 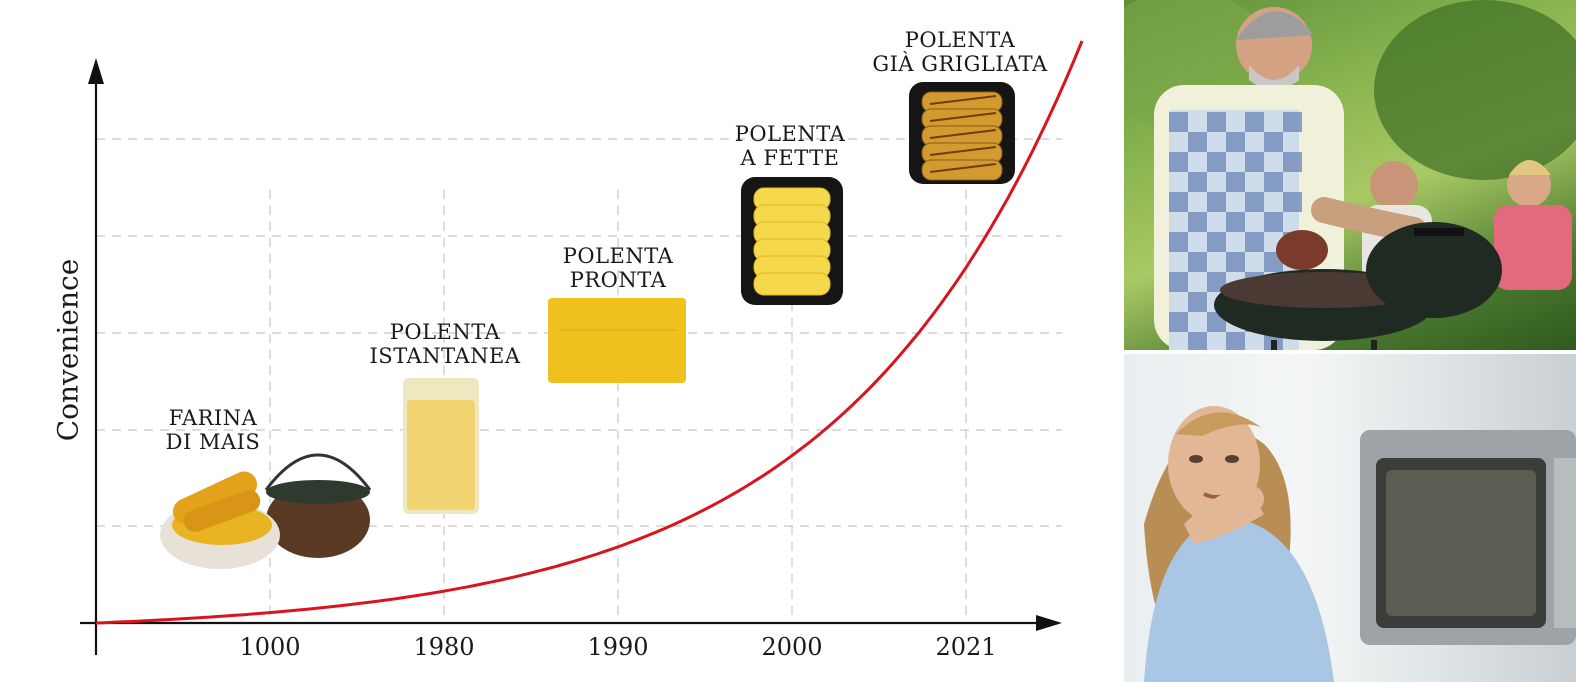 I want to click on polenta-block, so click(x=617, y=340).